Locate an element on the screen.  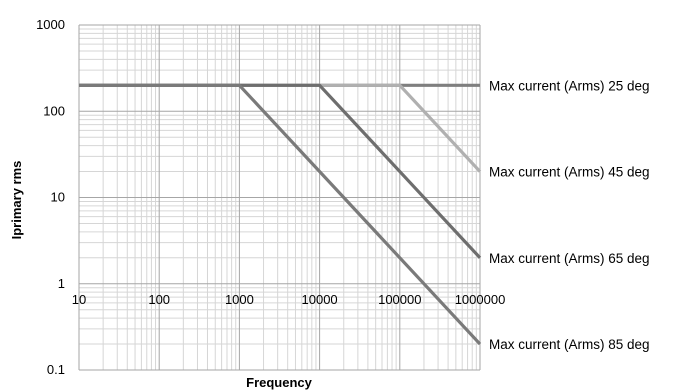
x-axis-title: Frequency is located at coordinates (279, 382).